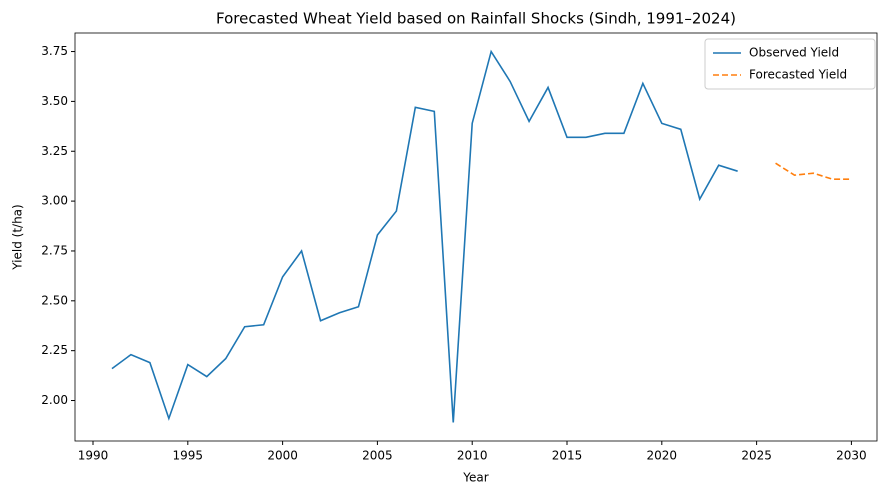 Image resolution: width=879 pixels, height=486 pixels. I want to click on y-tick-label: 2.75, so click(54, 250).